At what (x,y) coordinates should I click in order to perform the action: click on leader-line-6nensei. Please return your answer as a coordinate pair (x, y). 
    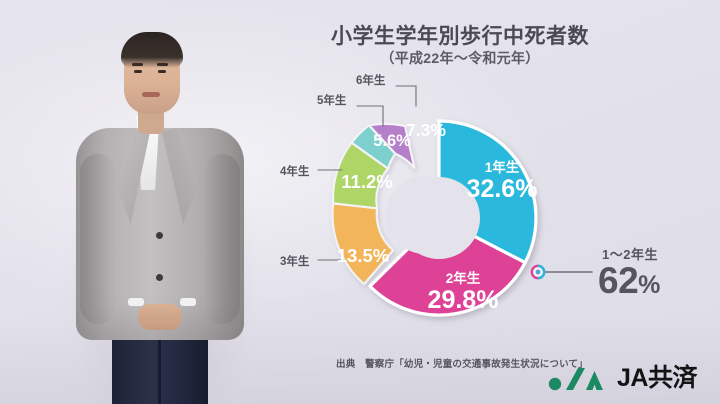
    Looking at the image, I should click on (406, 96).